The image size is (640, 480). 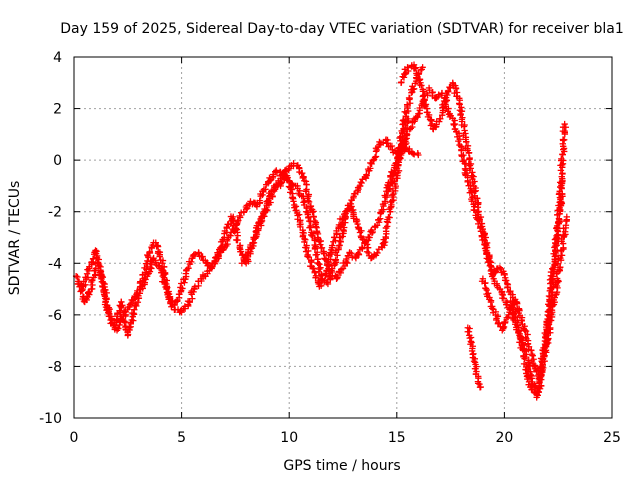 I want to click on series-t3, so click(x=332, y=177).